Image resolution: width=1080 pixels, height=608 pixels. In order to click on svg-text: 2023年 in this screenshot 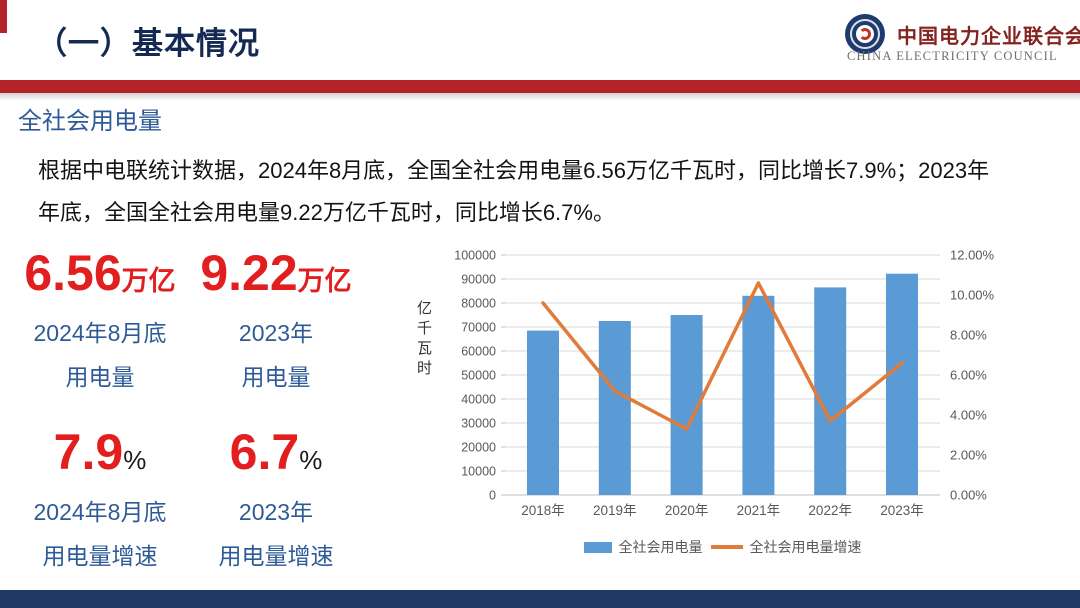, I will do `click(902, 510)`.